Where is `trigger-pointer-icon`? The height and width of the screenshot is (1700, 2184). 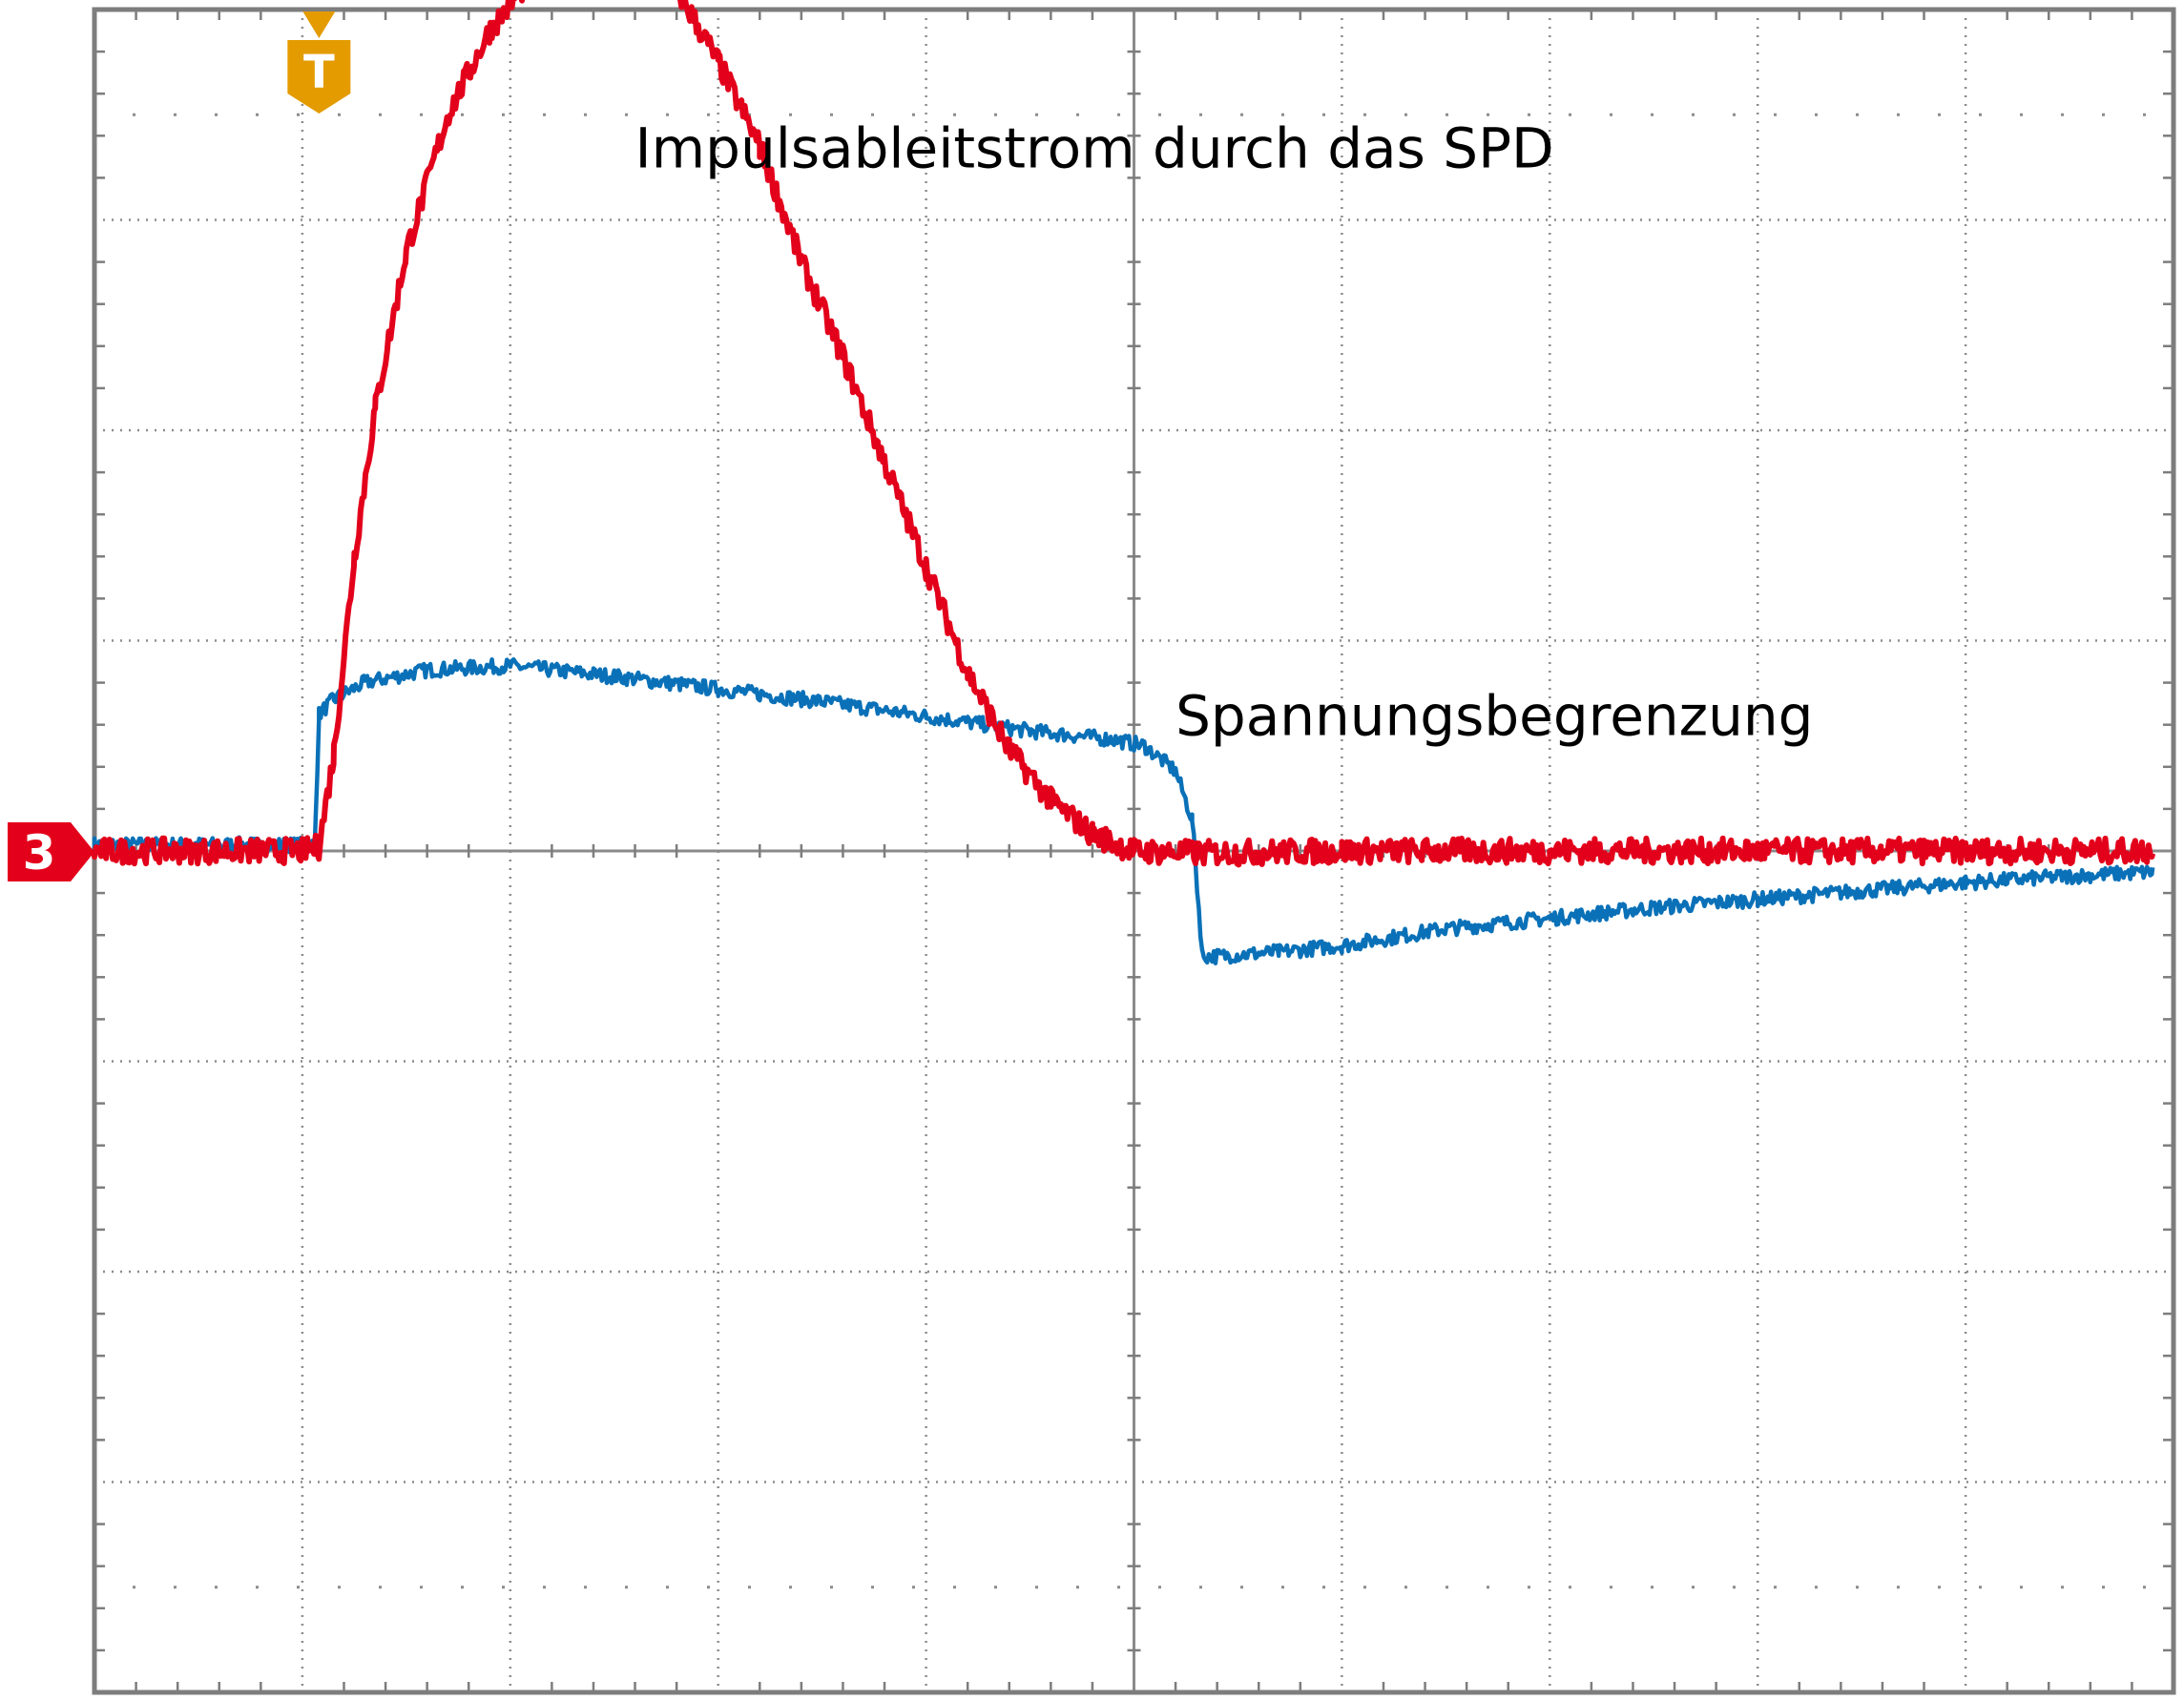 trigger-pointer-icon is located at coordinates (319, 24).